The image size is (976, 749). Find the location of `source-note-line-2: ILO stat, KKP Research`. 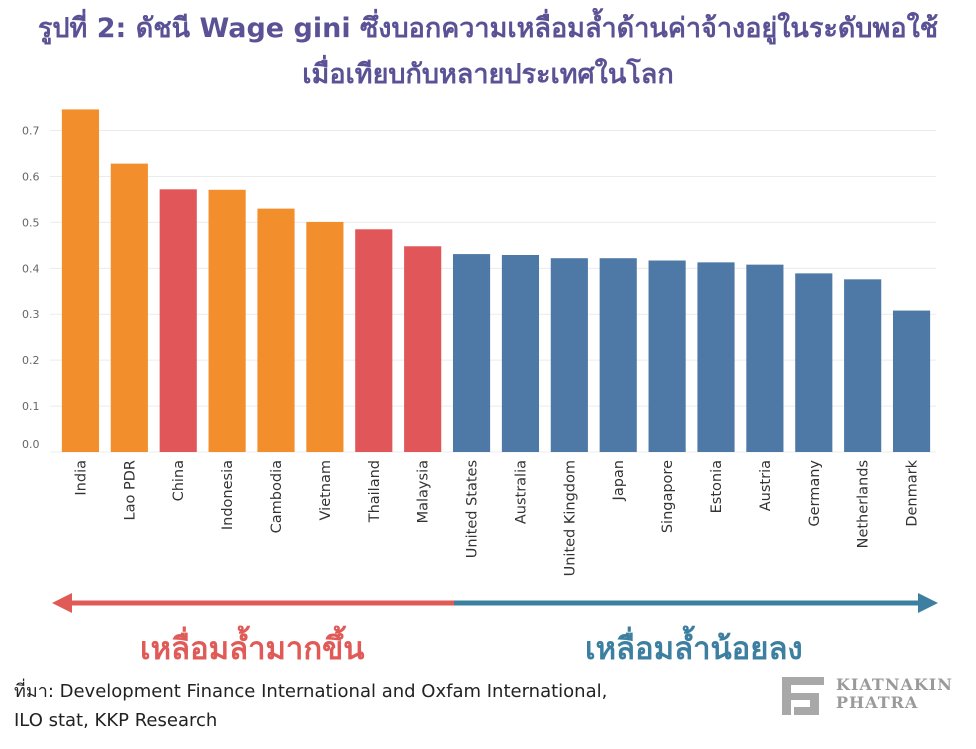

source-note-line-2: ILO stat, KKP Research is located at coordinates (116, 720).